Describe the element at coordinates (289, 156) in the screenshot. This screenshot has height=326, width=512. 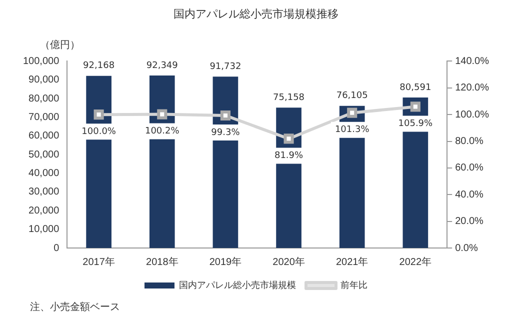
I see `data-label: 81.9%` at that location.